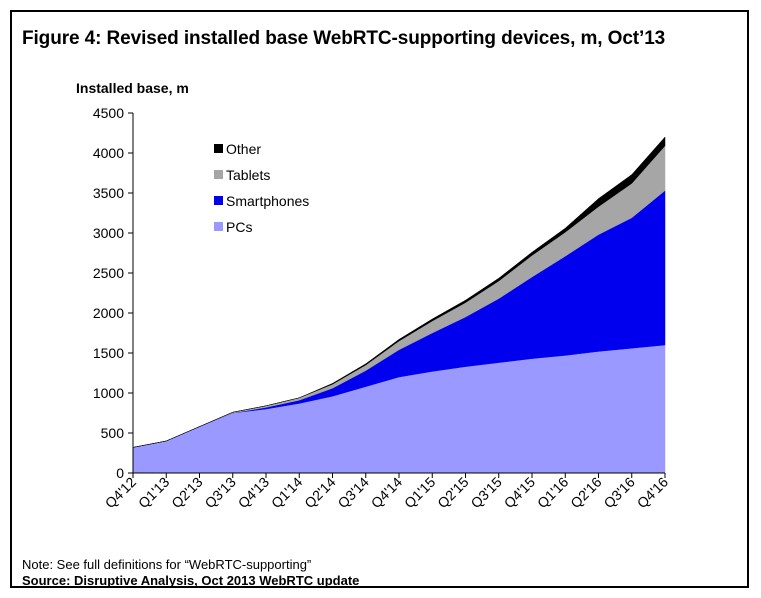  I want to click on y-tick-label: 0, so click(120, 473).